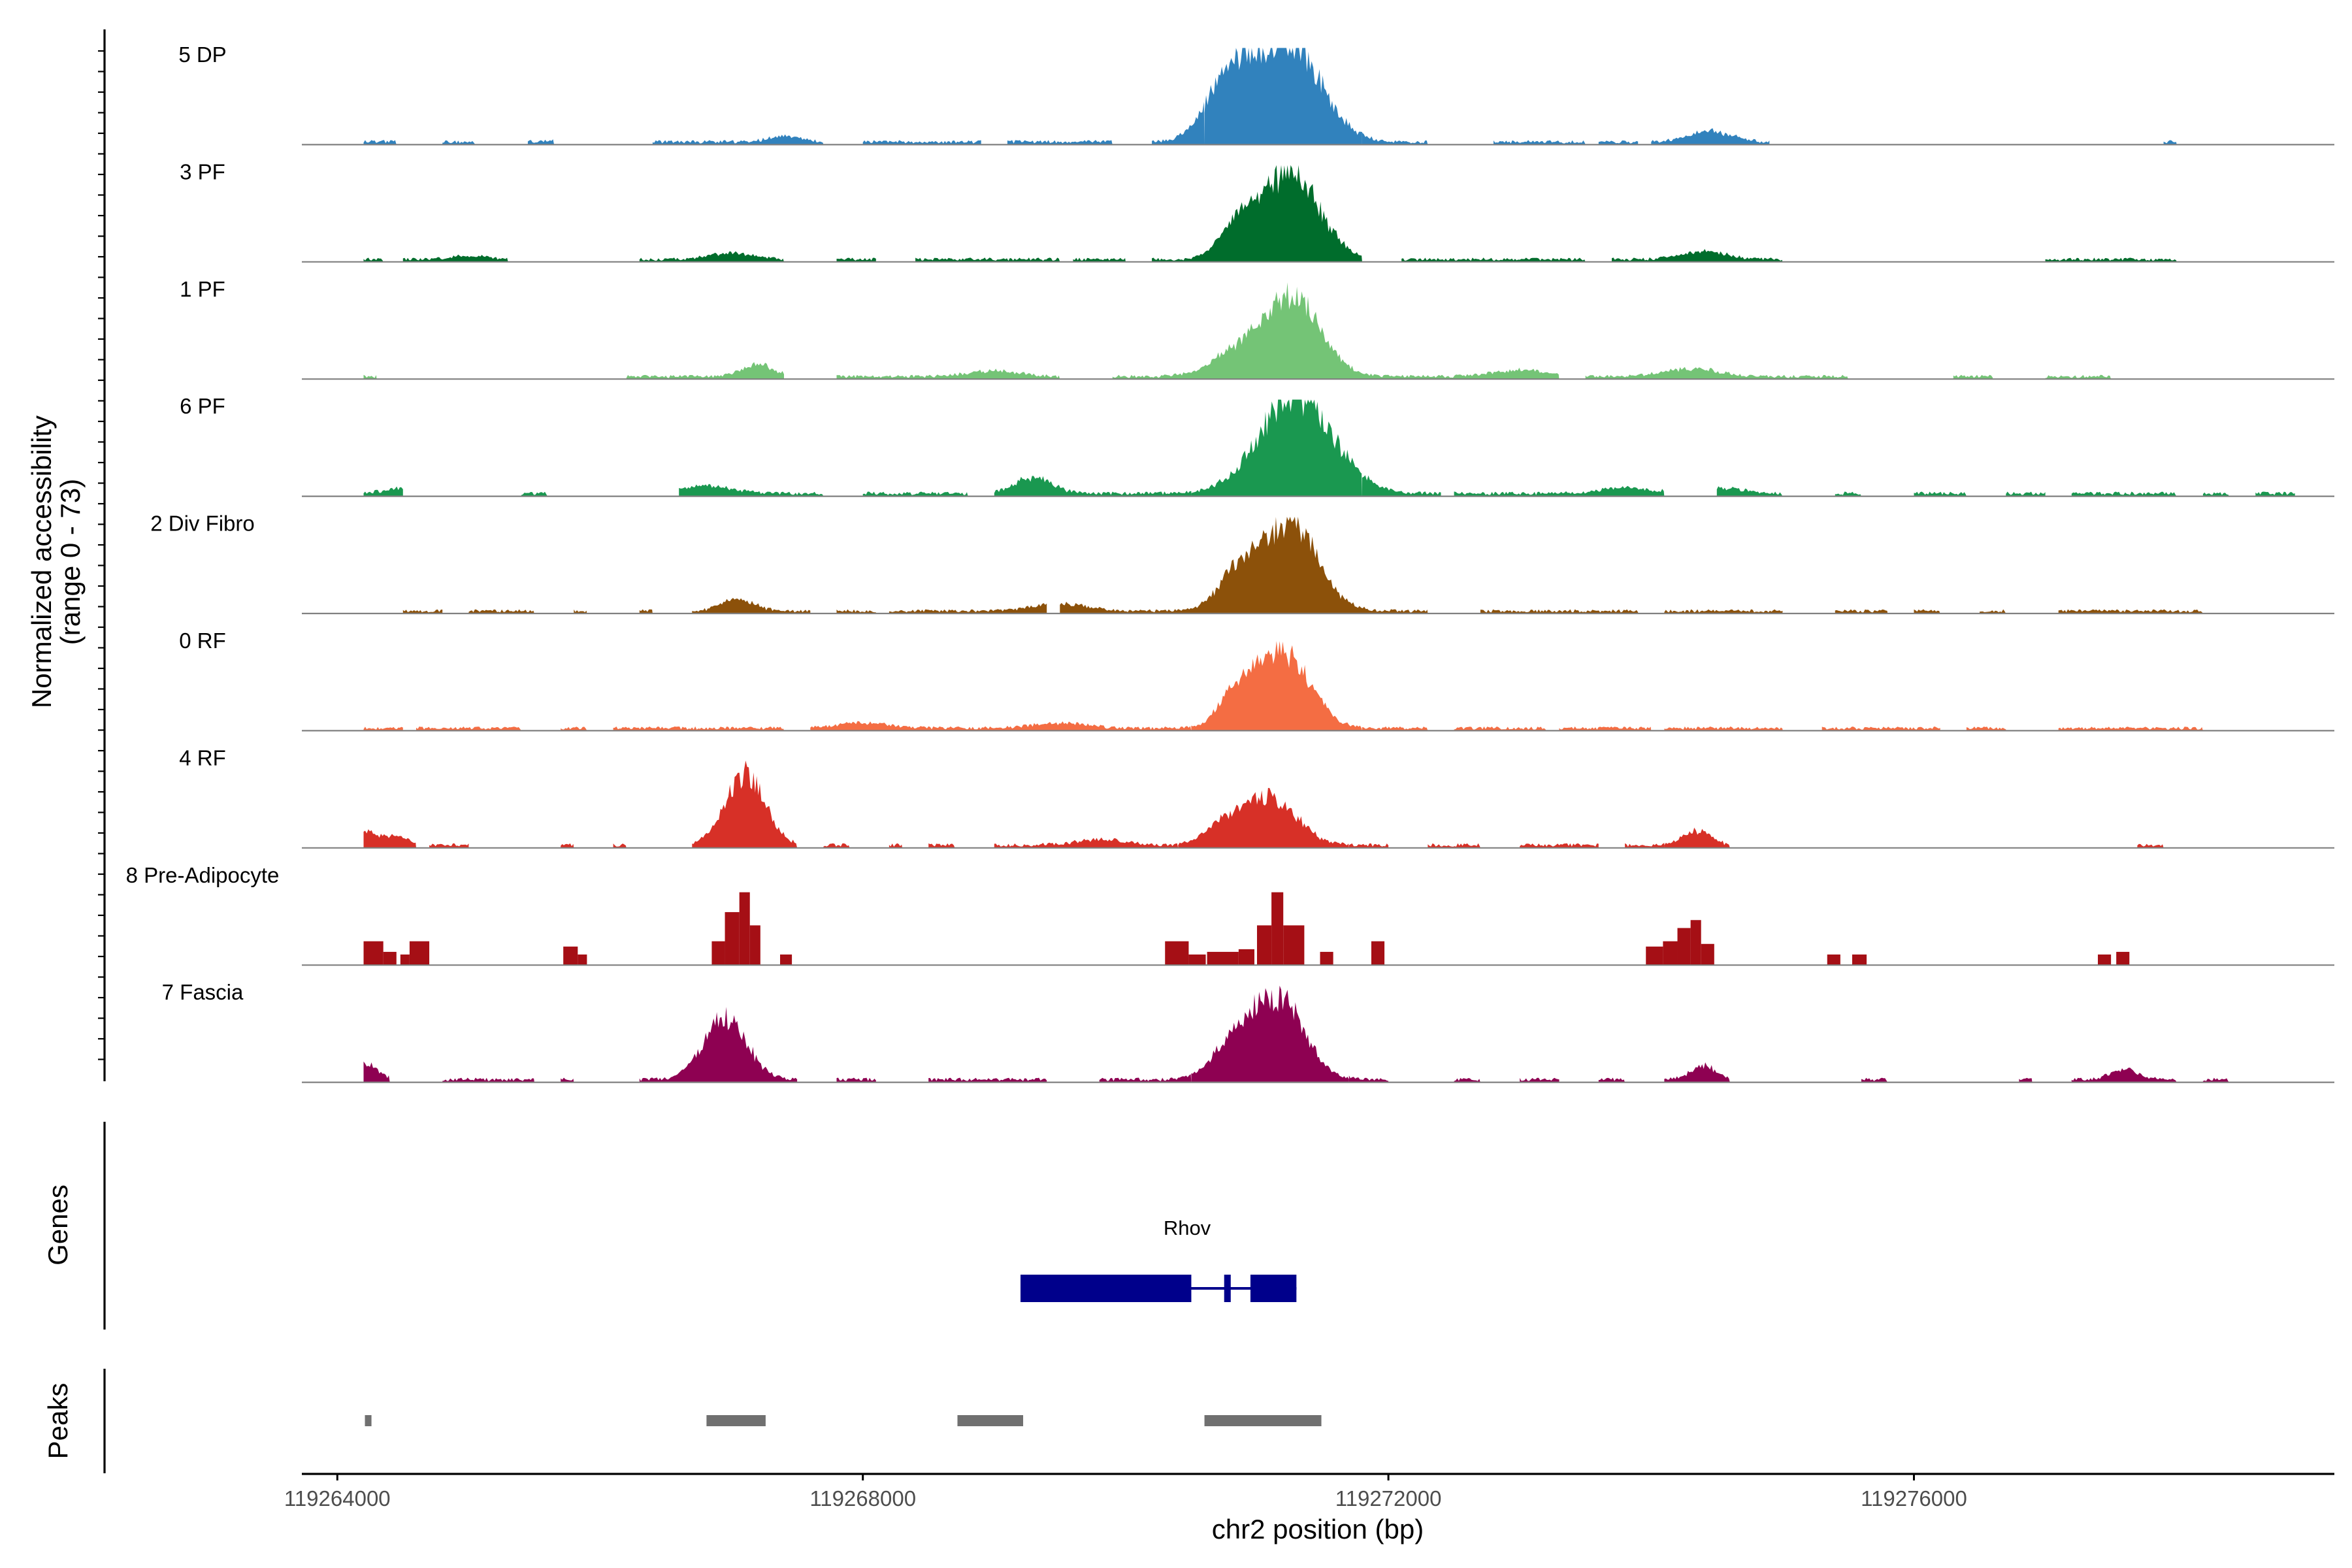 The image size is (2352, 1568). Describe the element at coordinates (1257, 328) in the screenshot. I see `track-2: 1 PF` at that location.